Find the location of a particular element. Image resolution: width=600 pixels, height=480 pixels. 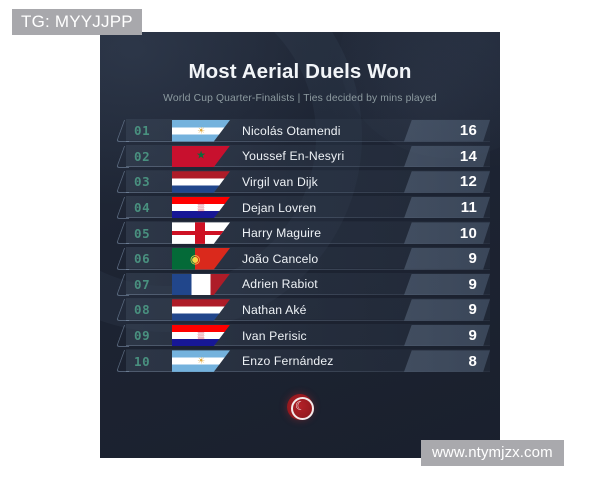

page-title: Most Aerial Duels Won is located at coordinates (300, 71).